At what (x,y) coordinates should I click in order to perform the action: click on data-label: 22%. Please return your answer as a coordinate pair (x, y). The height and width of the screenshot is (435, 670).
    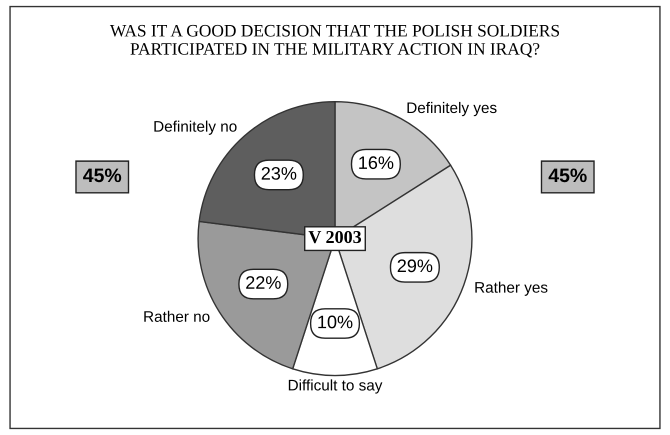
    Looking at the image, I should click on (263, 282).